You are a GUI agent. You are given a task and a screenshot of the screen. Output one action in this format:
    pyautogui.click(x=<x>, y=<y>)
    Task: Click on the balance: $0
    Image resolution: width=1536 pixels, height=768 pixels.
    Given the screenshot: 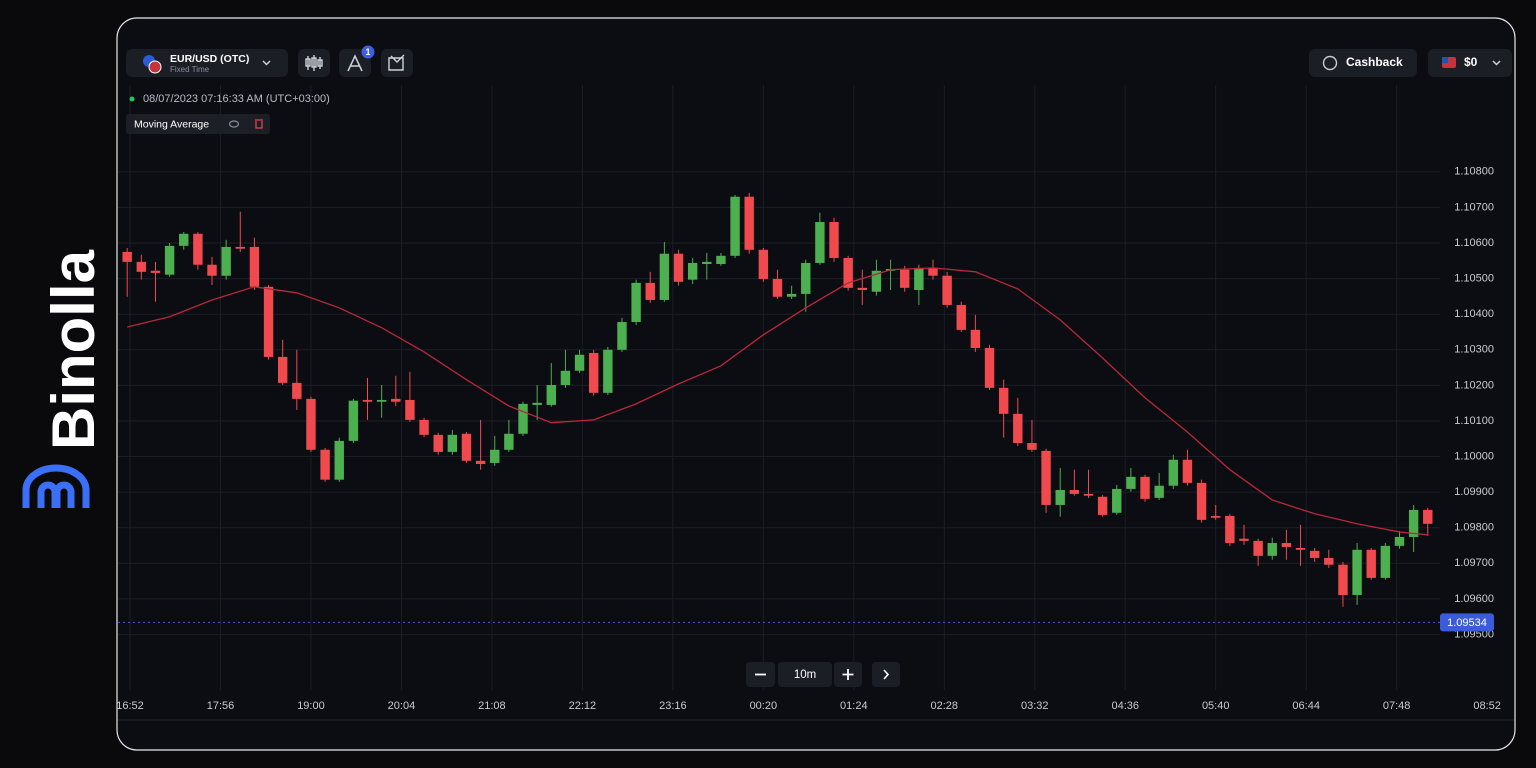 What is the action you would take?
    pyautogui.click(x=1471, y=62)
    